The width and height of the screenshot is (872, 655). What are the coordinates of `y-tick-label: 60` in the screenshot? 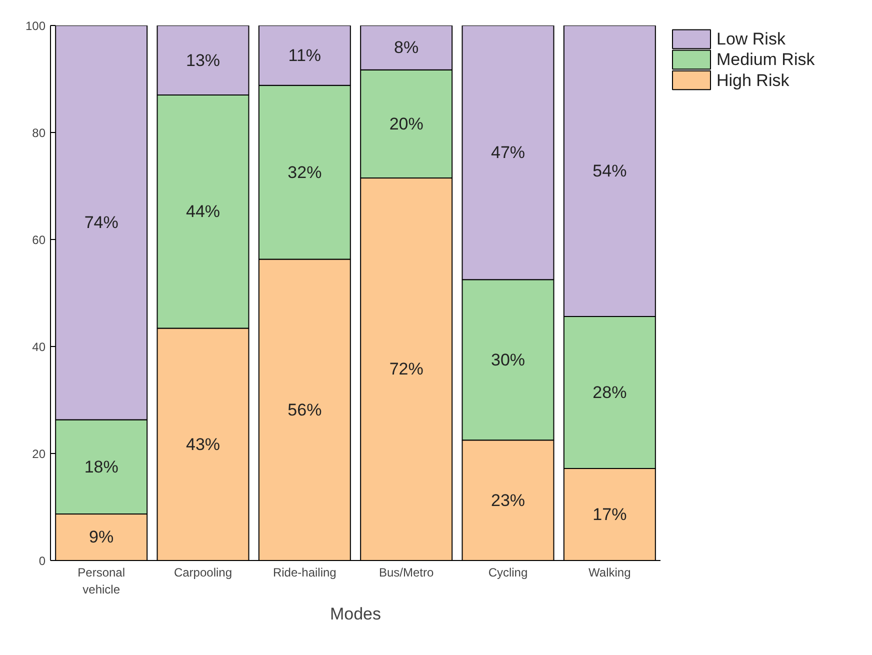 It's located at (39, 240).